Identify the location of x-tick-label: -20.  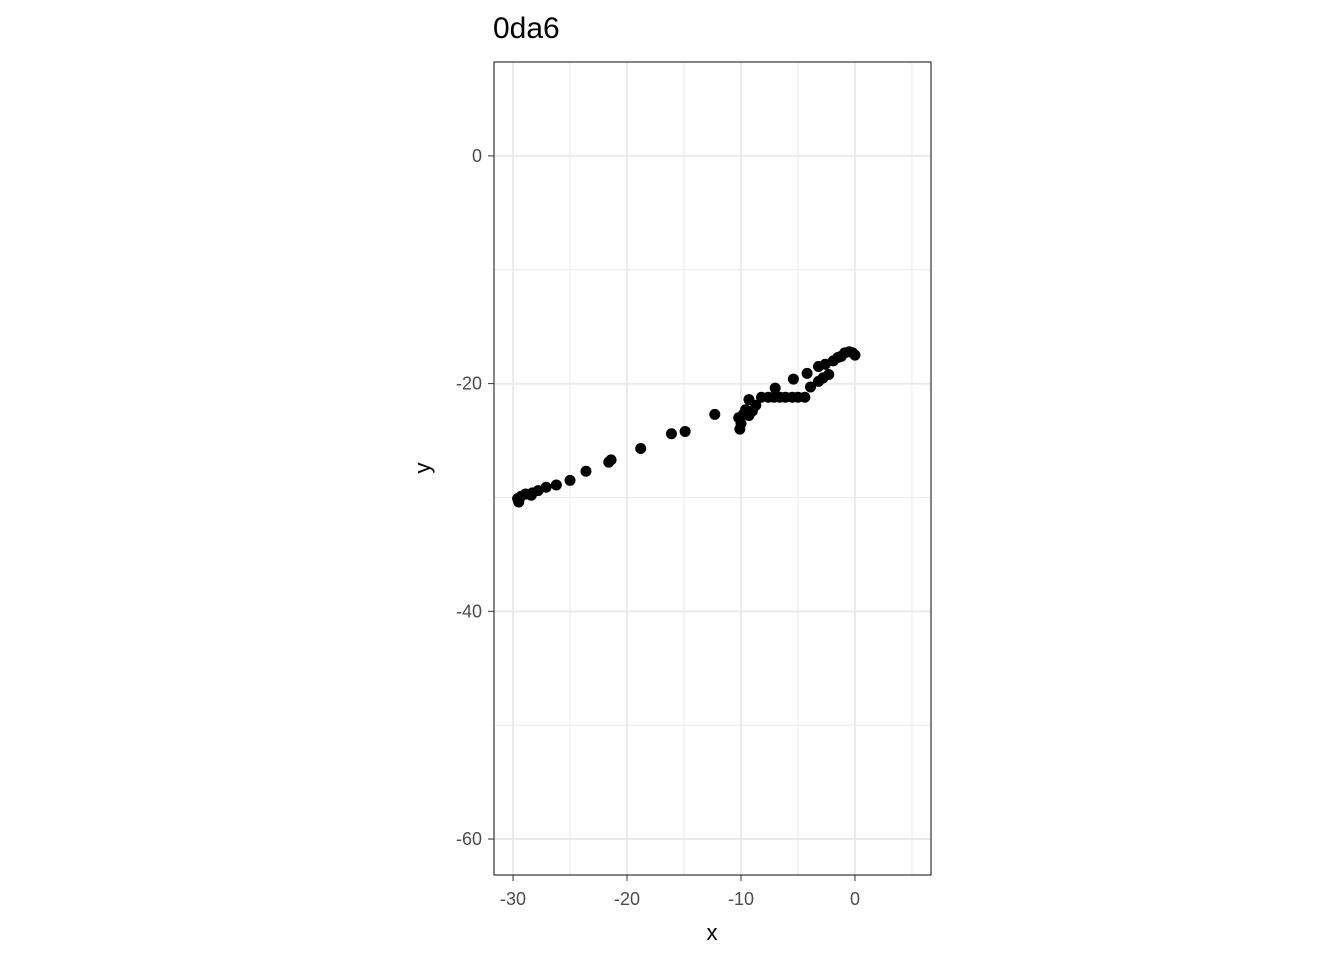
(627, 899).